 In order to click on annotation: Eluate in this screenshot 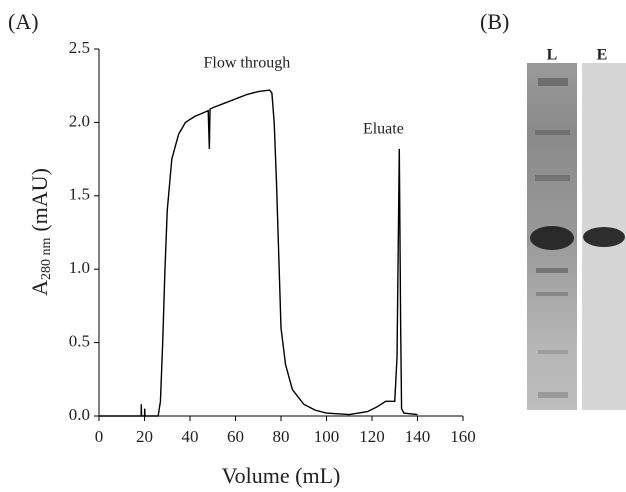, I will do `click(383, 128)`.